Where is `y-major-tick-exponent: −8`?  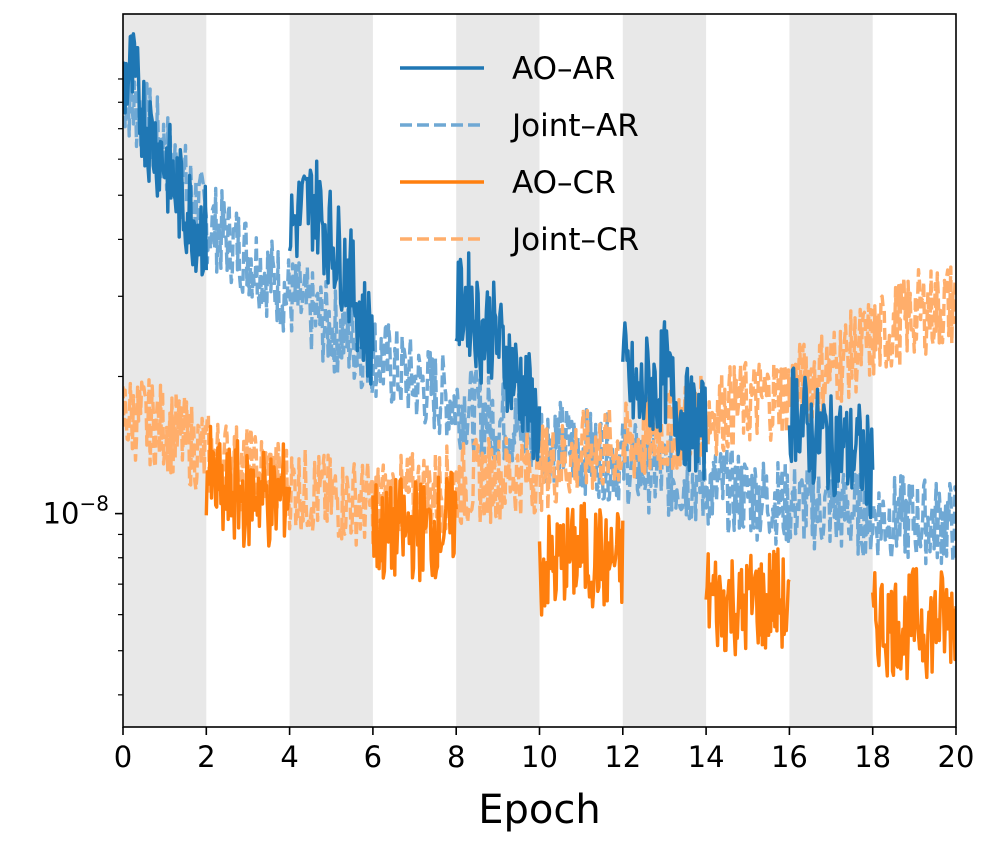 y-major-tick-exponent: −8 is located at coordinates (94, 504).